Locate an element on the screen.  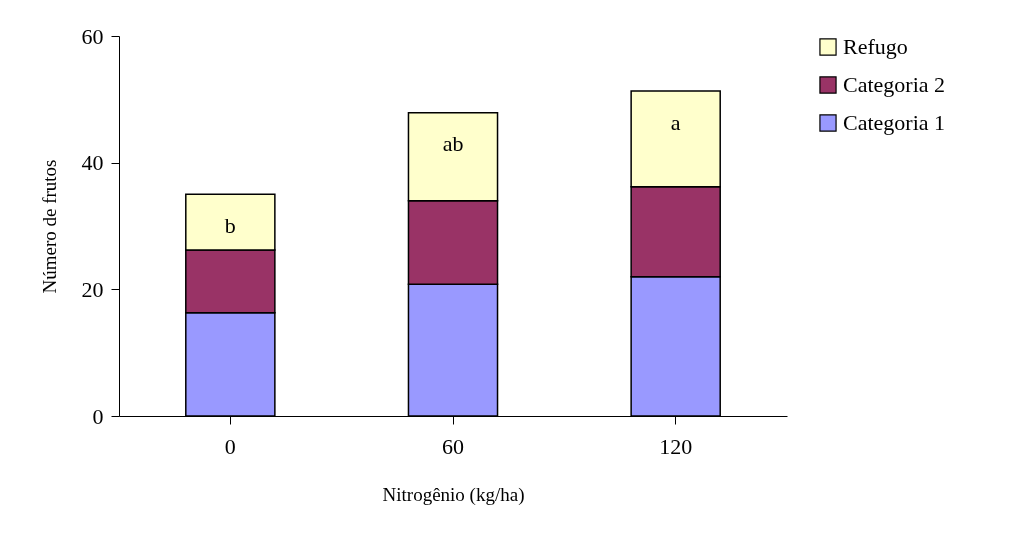
y-tick-label: 40 is located at coordinates (92, 163).